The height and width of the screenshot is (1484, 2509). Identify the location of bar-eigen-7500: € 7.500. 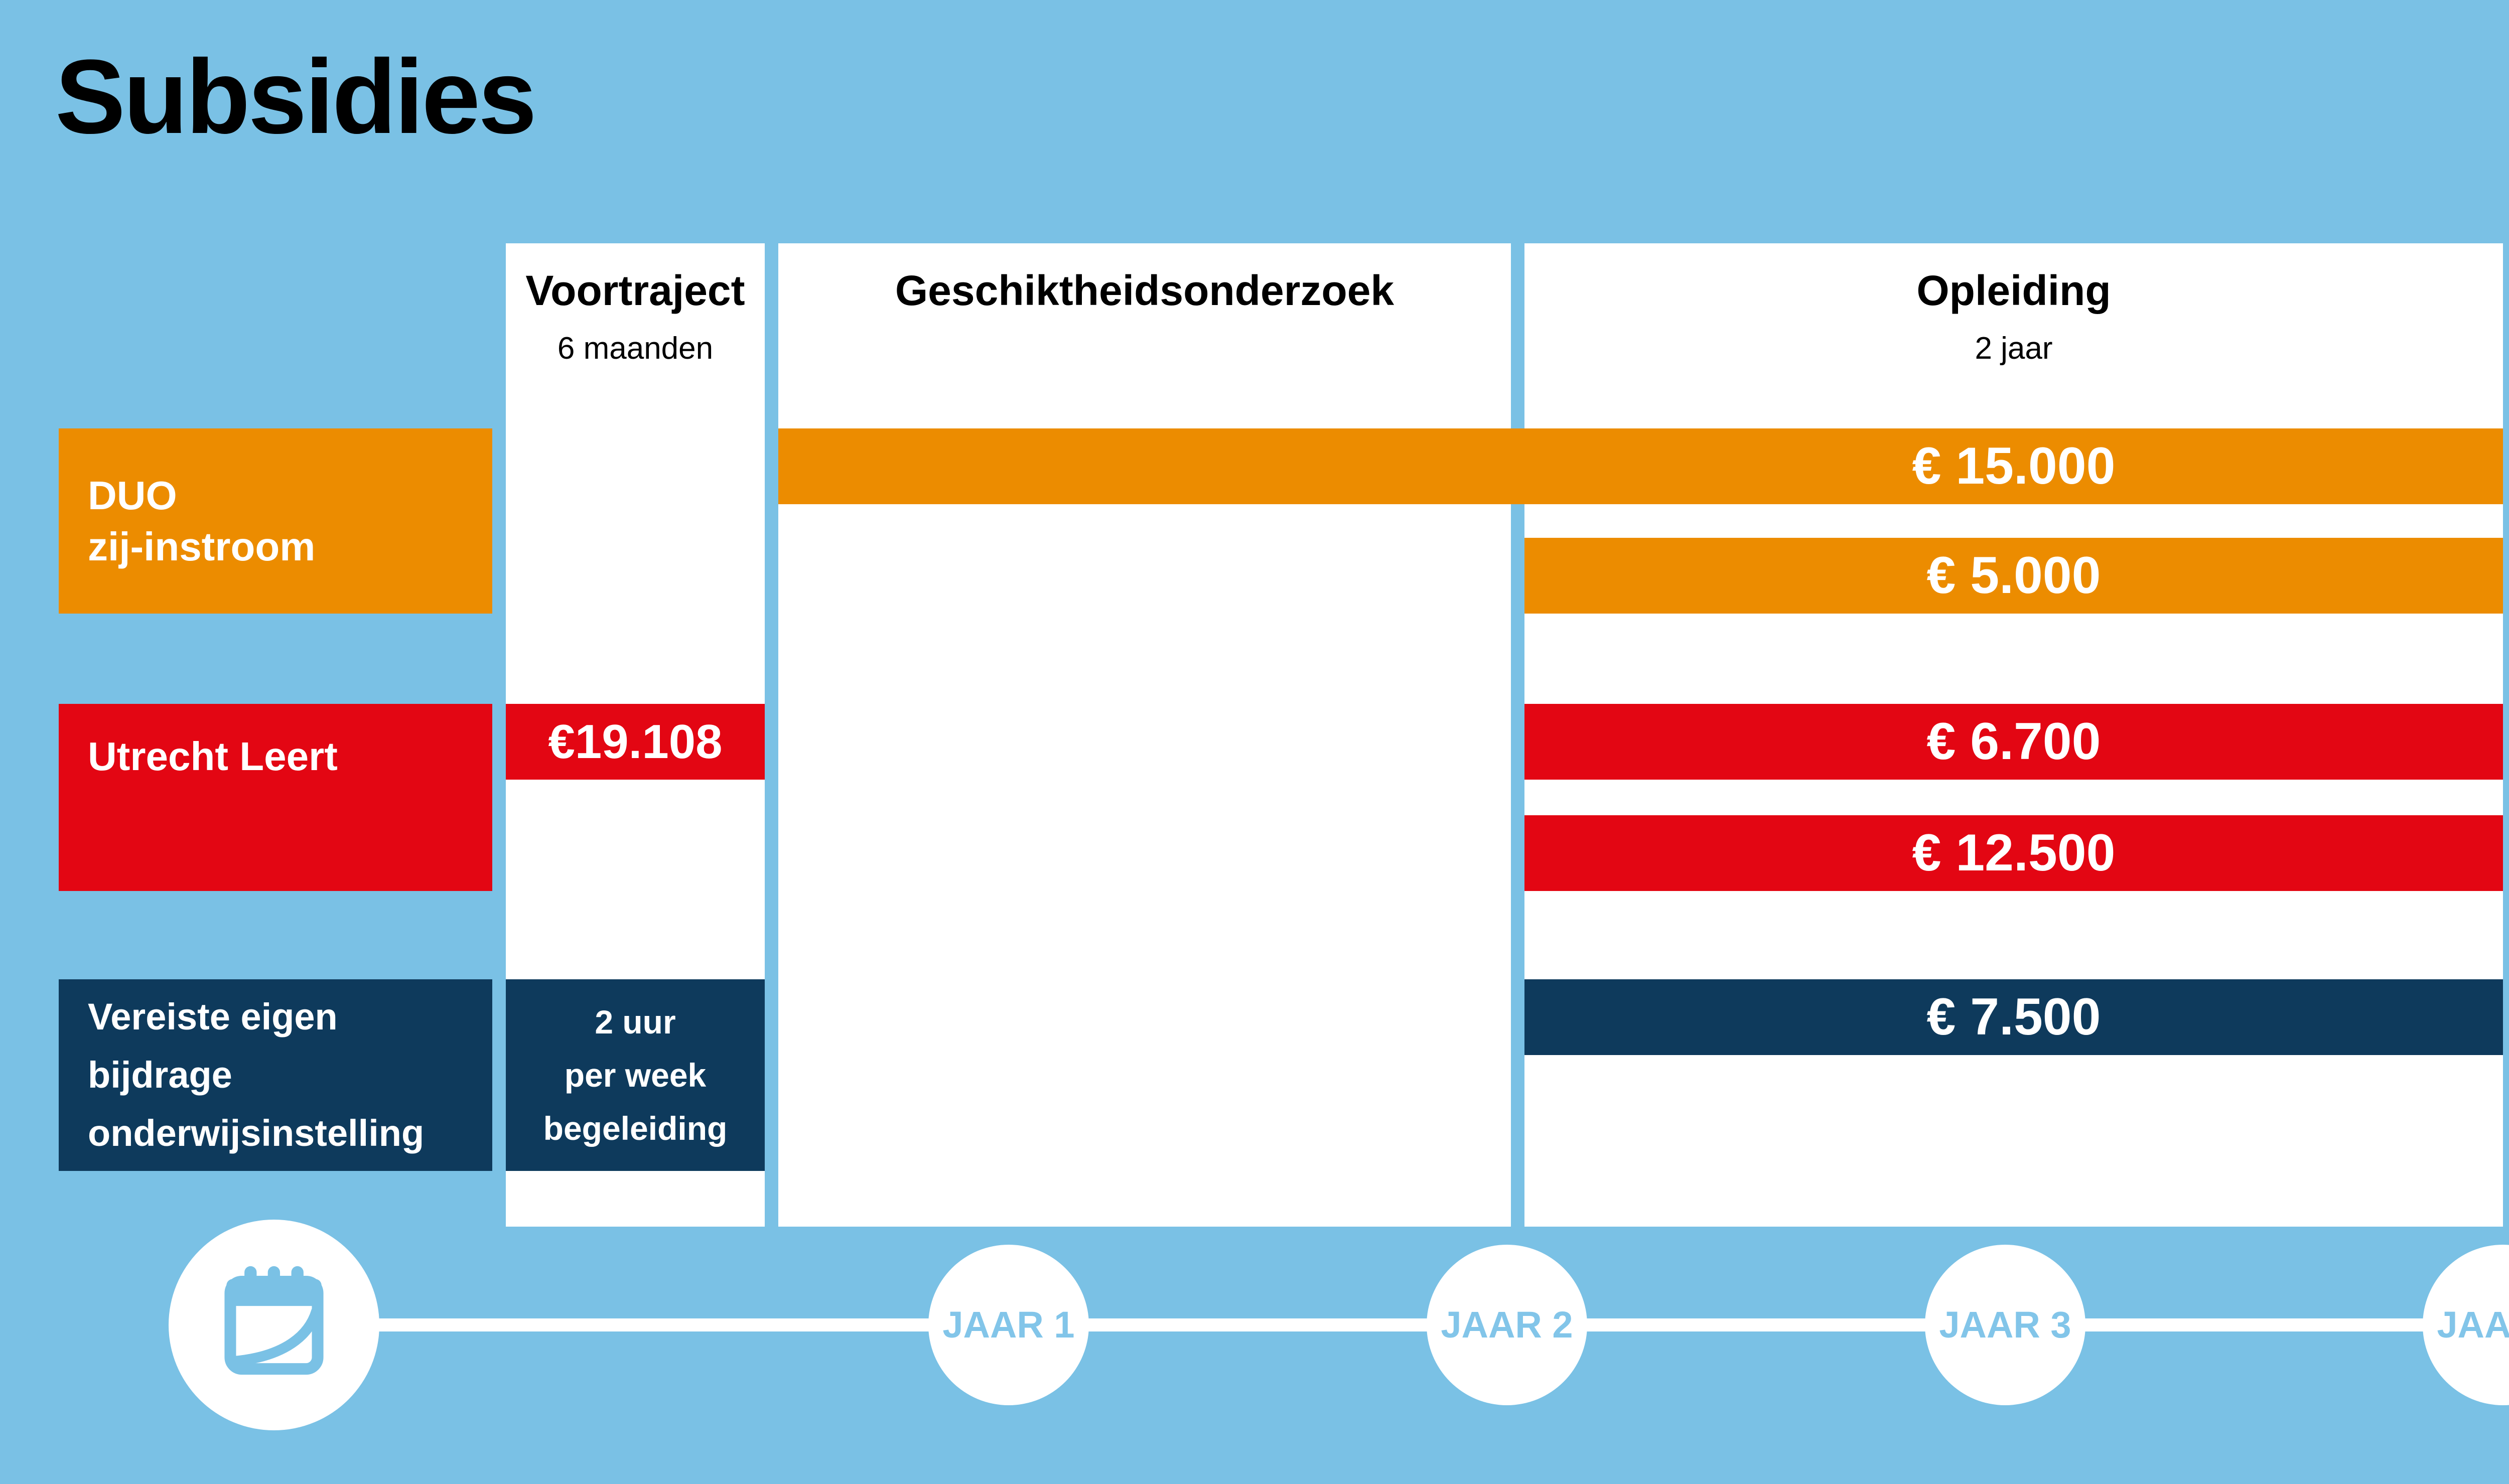
(2014, 1017).